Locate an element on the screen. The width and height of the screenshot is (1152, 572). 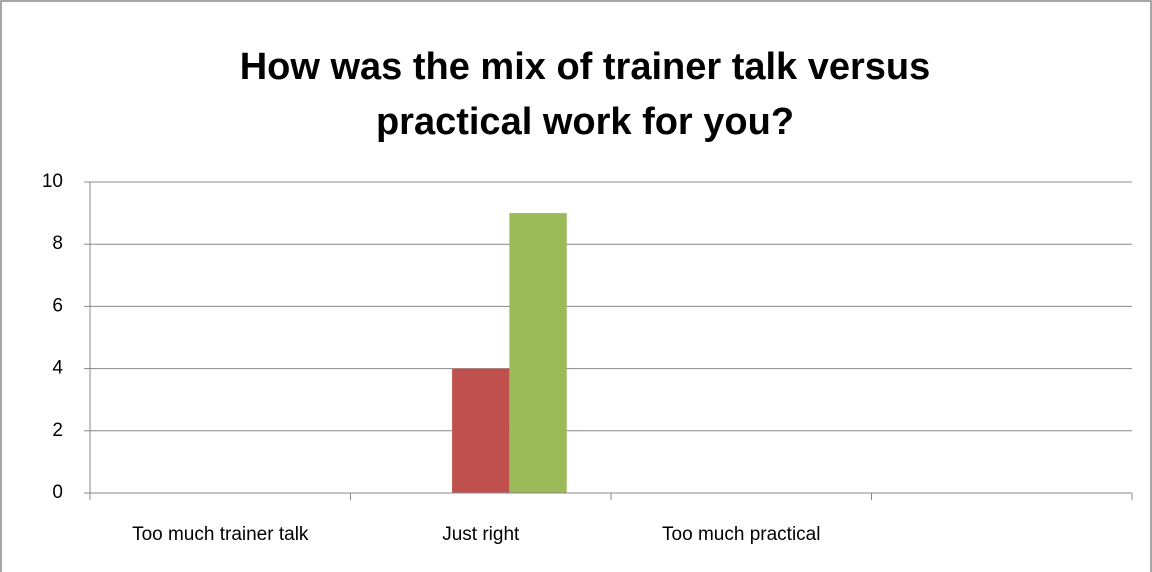
y-tick-label: 6 is located at coordinates (57, 305).